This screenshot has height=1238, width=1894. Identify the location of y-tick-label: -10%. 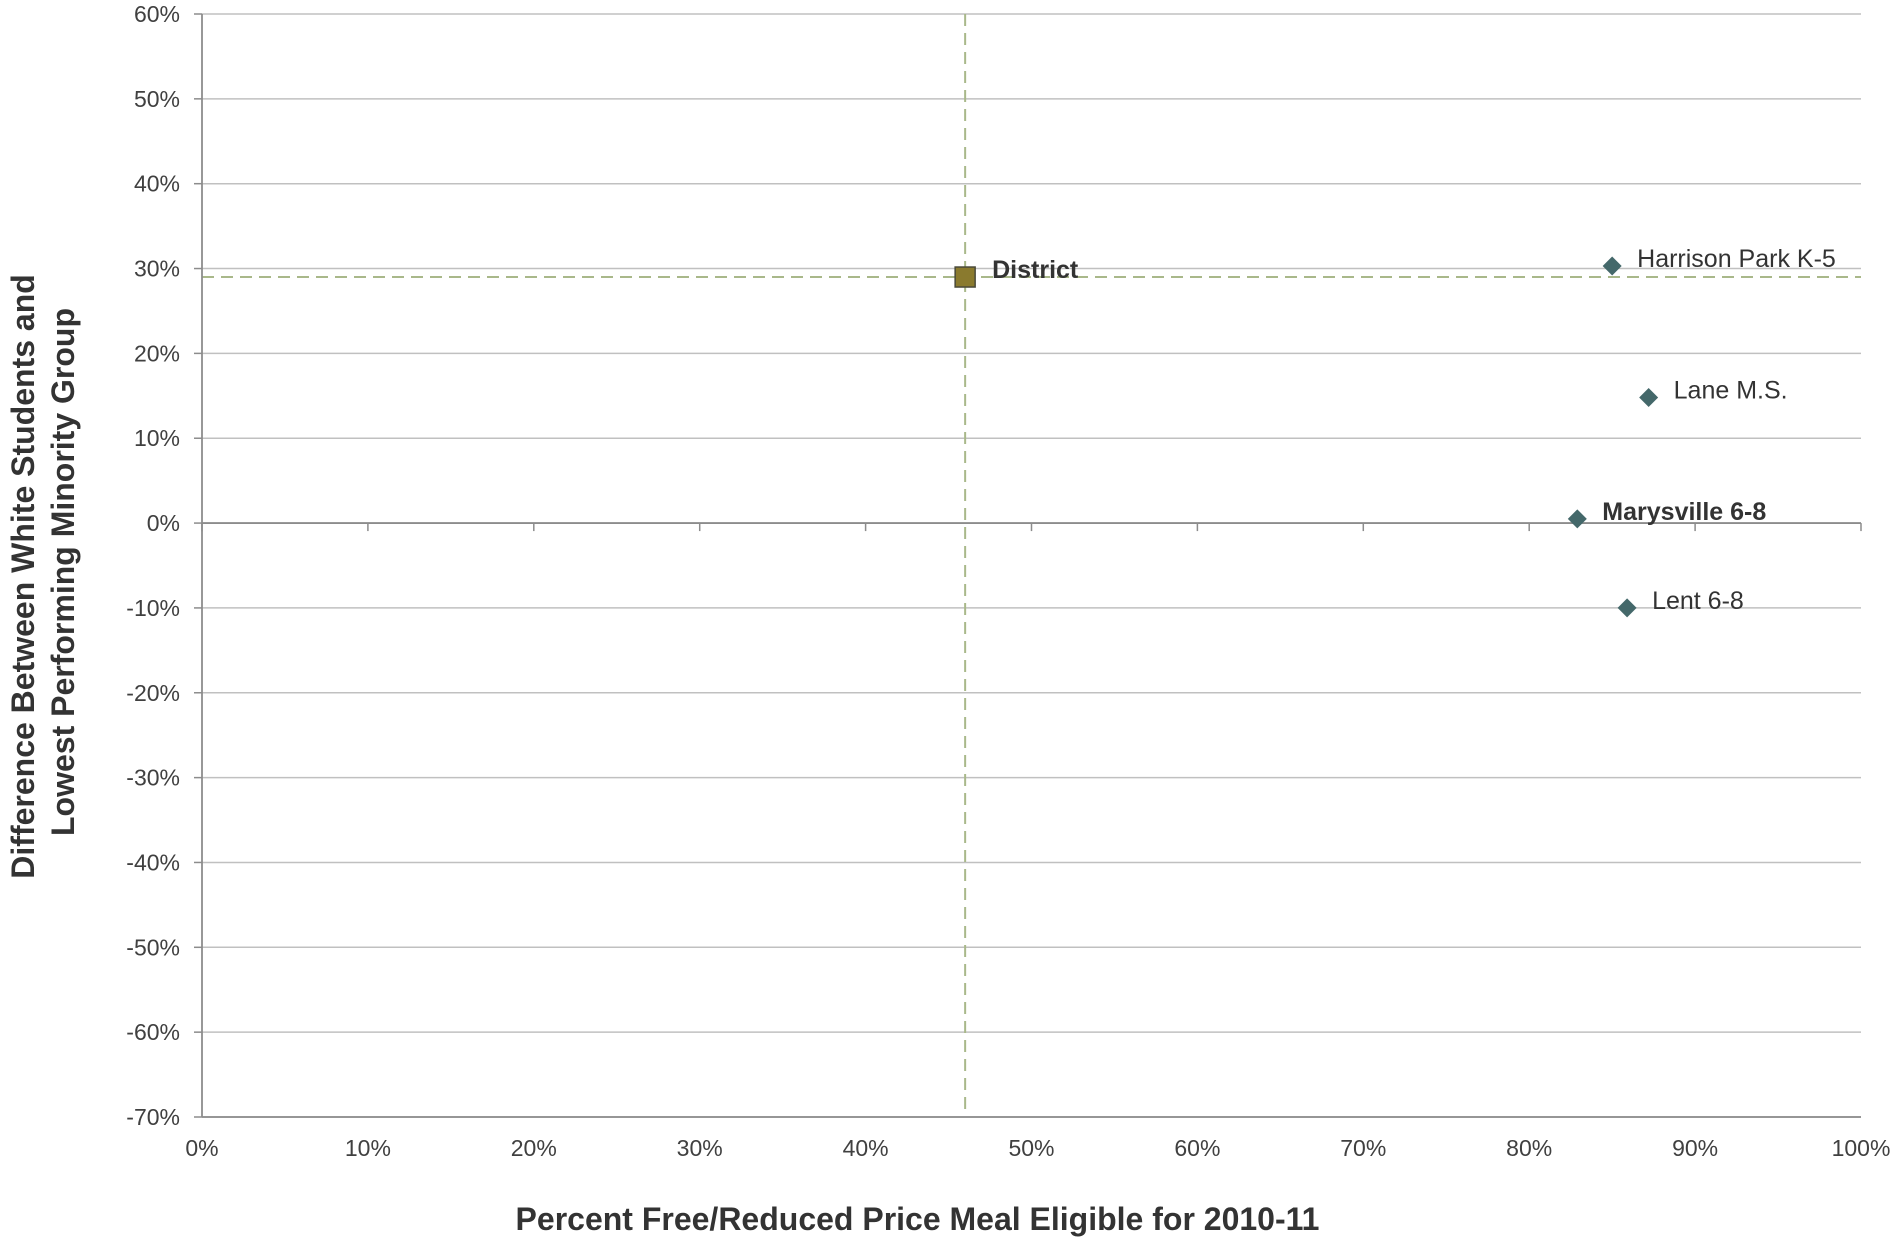
(153, 608).